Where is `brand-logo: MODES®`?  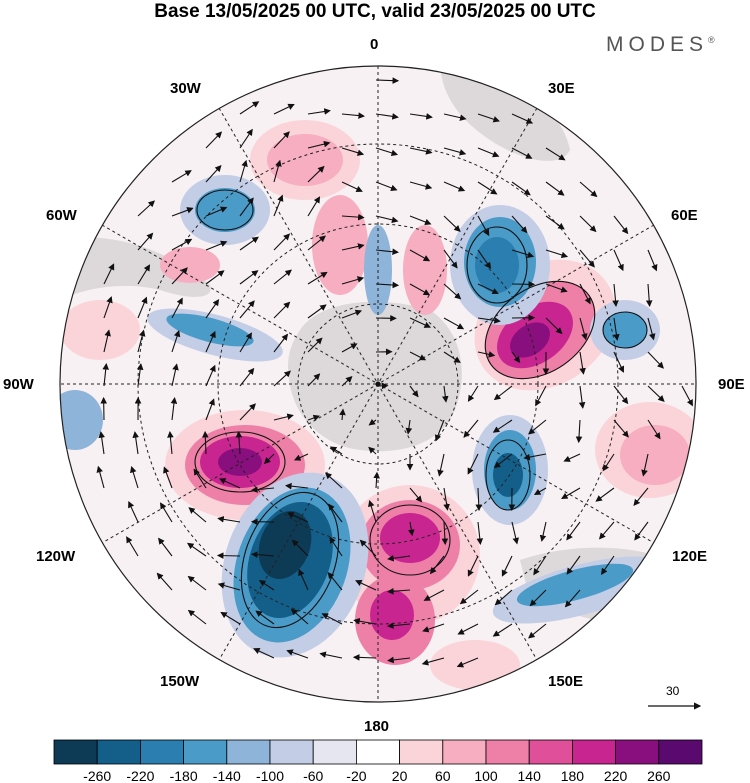
brand-logo: MODES® is located at coordinates (660, 44).